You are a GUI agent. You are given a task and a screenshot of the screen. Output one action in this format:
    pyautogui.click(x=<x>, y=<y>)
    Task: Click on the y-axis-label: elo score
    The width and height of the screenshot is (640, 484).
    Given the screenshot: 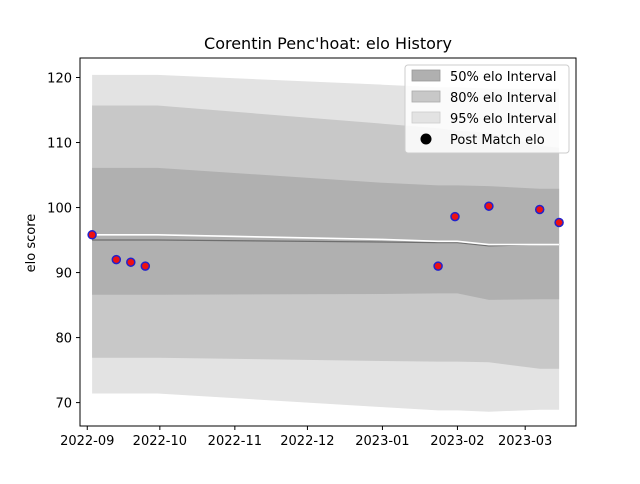 What is the action you would take?
    pyautogui.click(x=31, y=243)
    